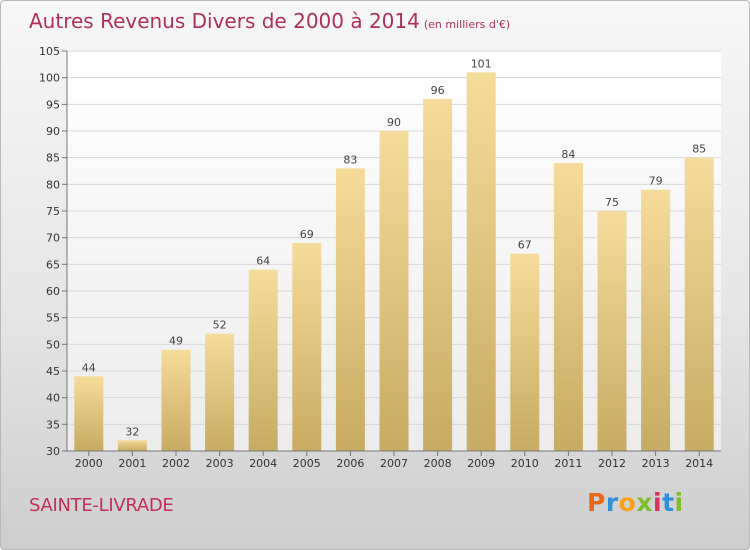  I want to click on logo-letter: r, so click(612, 502).